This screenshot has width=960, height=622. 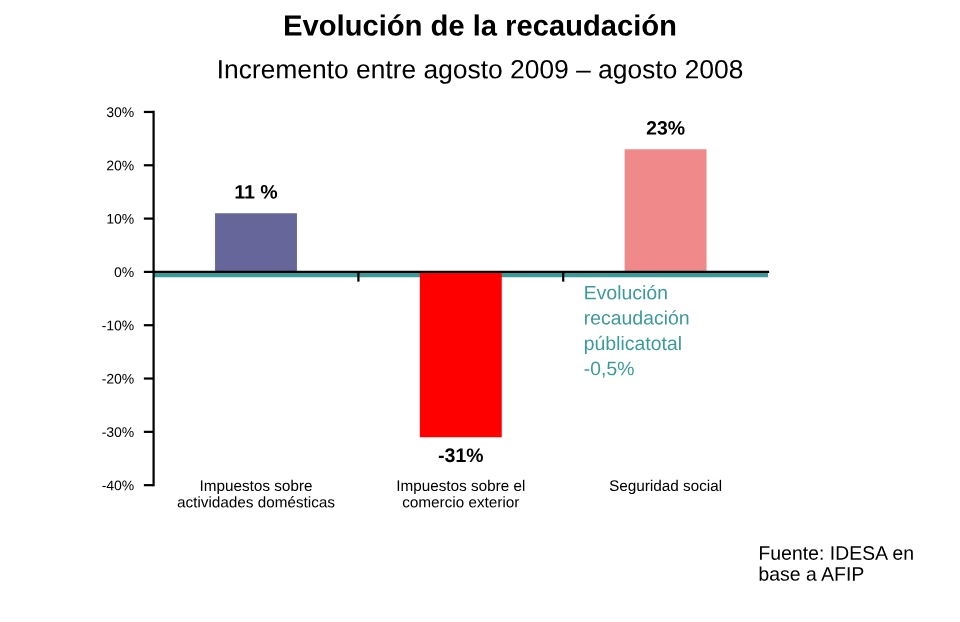 What do you see at coordinates (636, 331) in the screenshot?
I see `ref-line-label: Evolución recaudación públicatotal -0,5%` at bounding box center [636, 331].